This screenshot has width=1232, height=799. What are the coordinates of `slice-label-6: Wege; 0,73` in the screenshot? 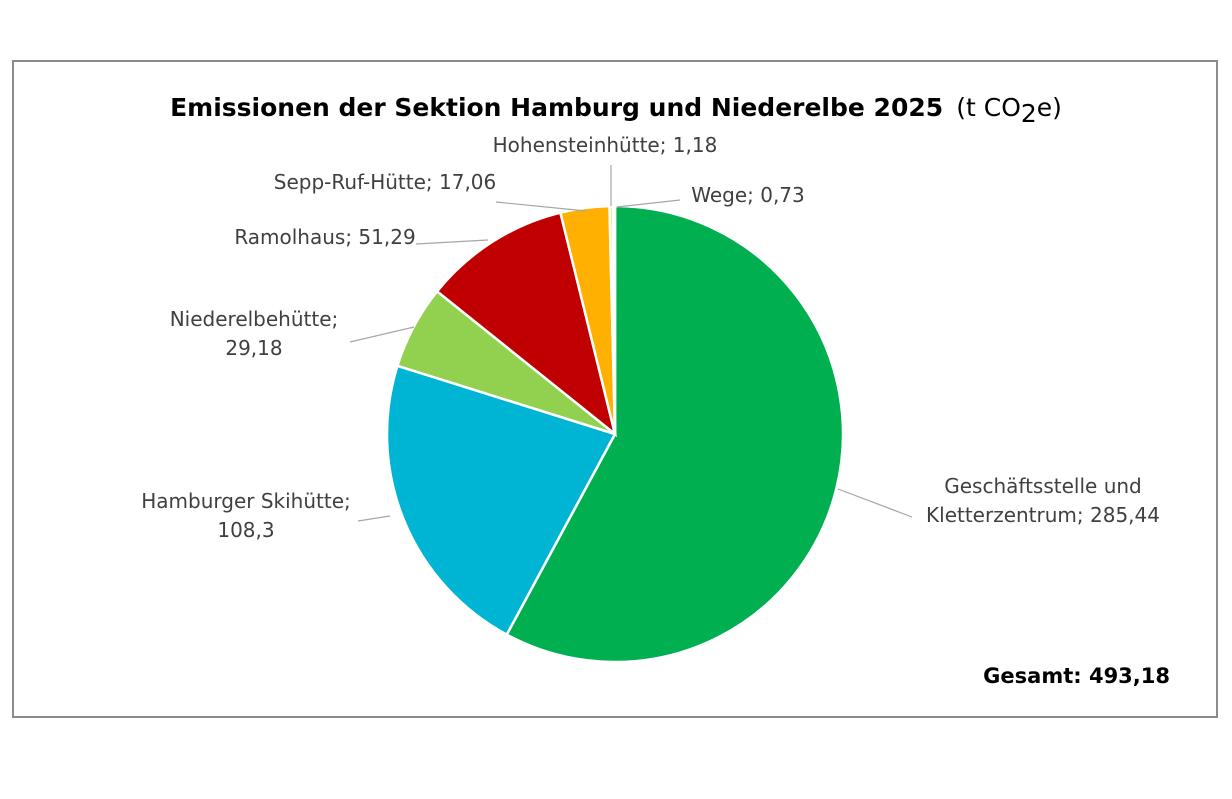 It's located at (748, 195).